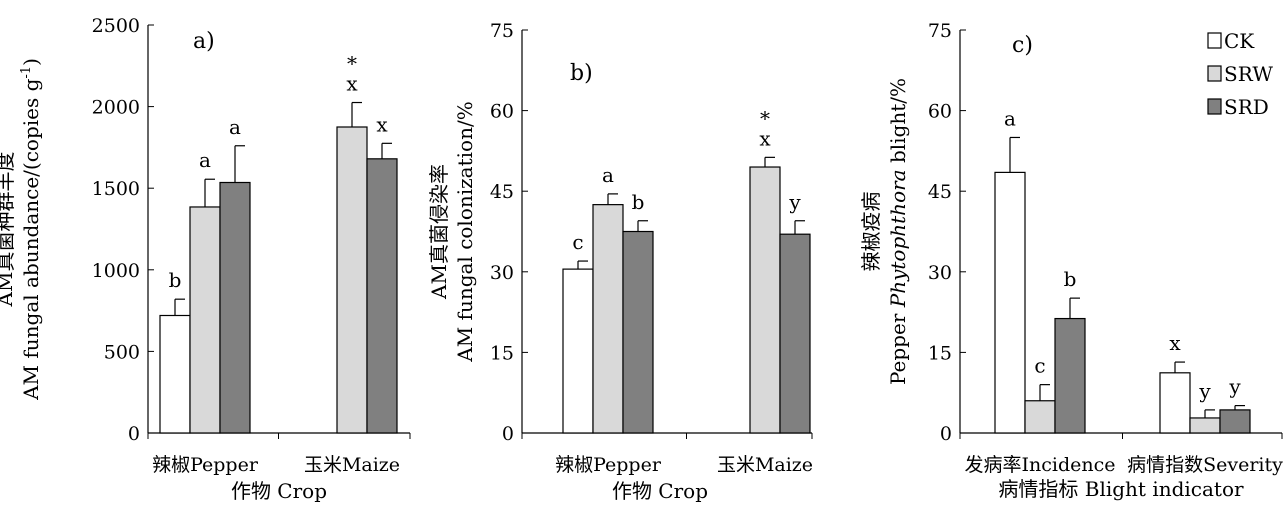  Describe the element at coordinates (116, 189) in the screenshot. I see `y-tick-label: 1500` at that location.